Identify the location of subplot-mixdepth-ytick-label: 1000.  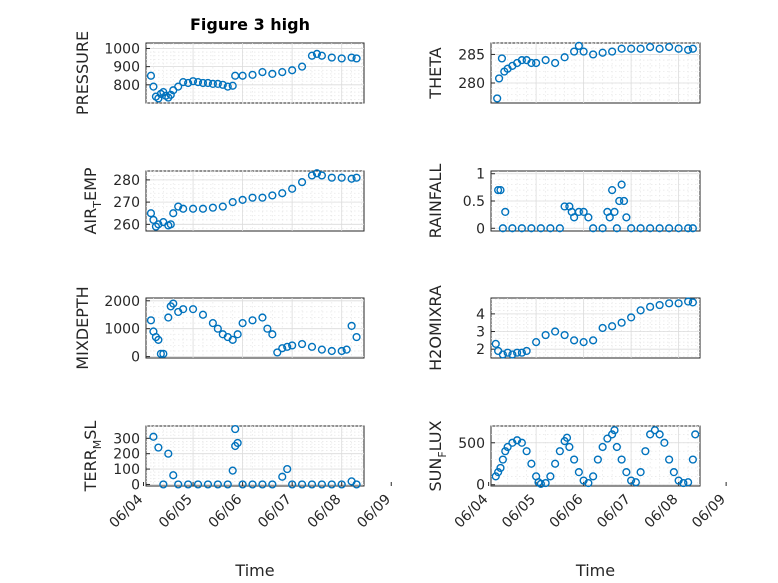
(122, 330).